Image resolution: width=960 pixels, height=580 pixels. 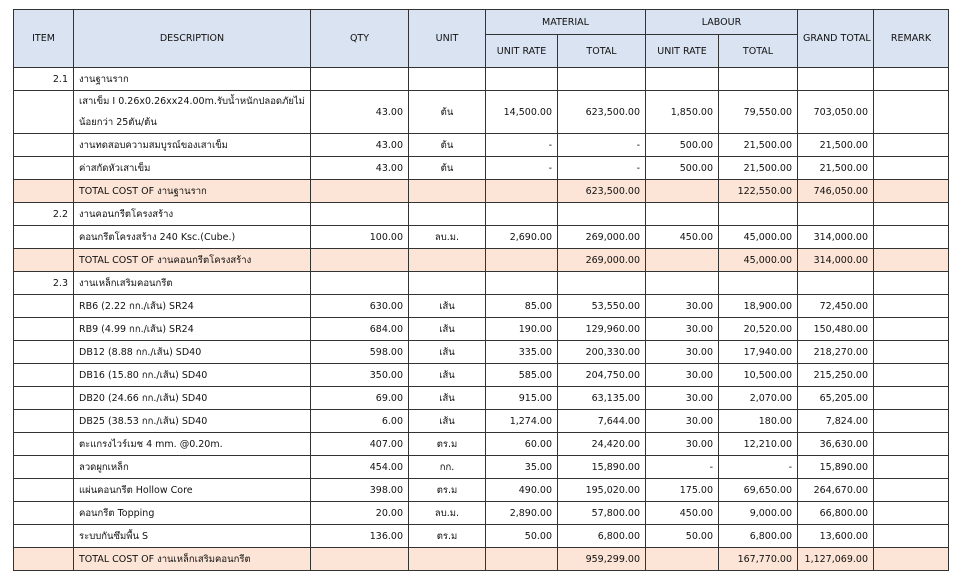 What do you see at coordinates (835, 421) in the screenshot?
I see `grand-total-cell: 7,824.00` at bounding box center [835, 421].